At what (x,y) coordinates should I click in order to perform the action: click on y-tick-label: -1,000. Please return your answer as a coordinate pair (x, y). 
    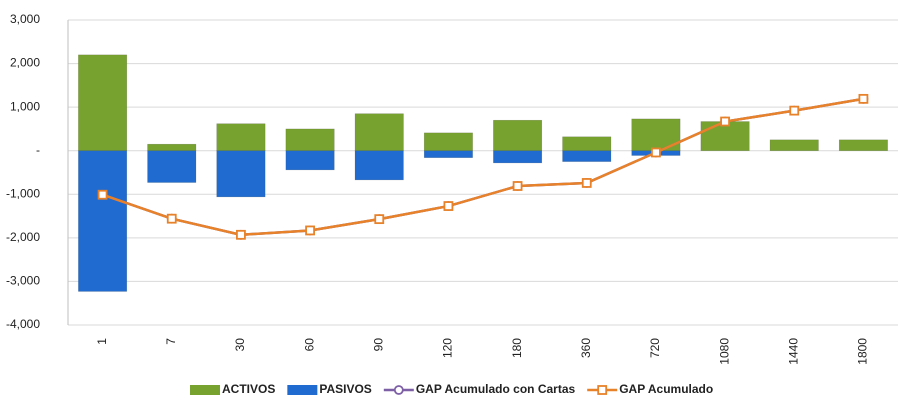
    Looking at the image, I should click on (23, 193).